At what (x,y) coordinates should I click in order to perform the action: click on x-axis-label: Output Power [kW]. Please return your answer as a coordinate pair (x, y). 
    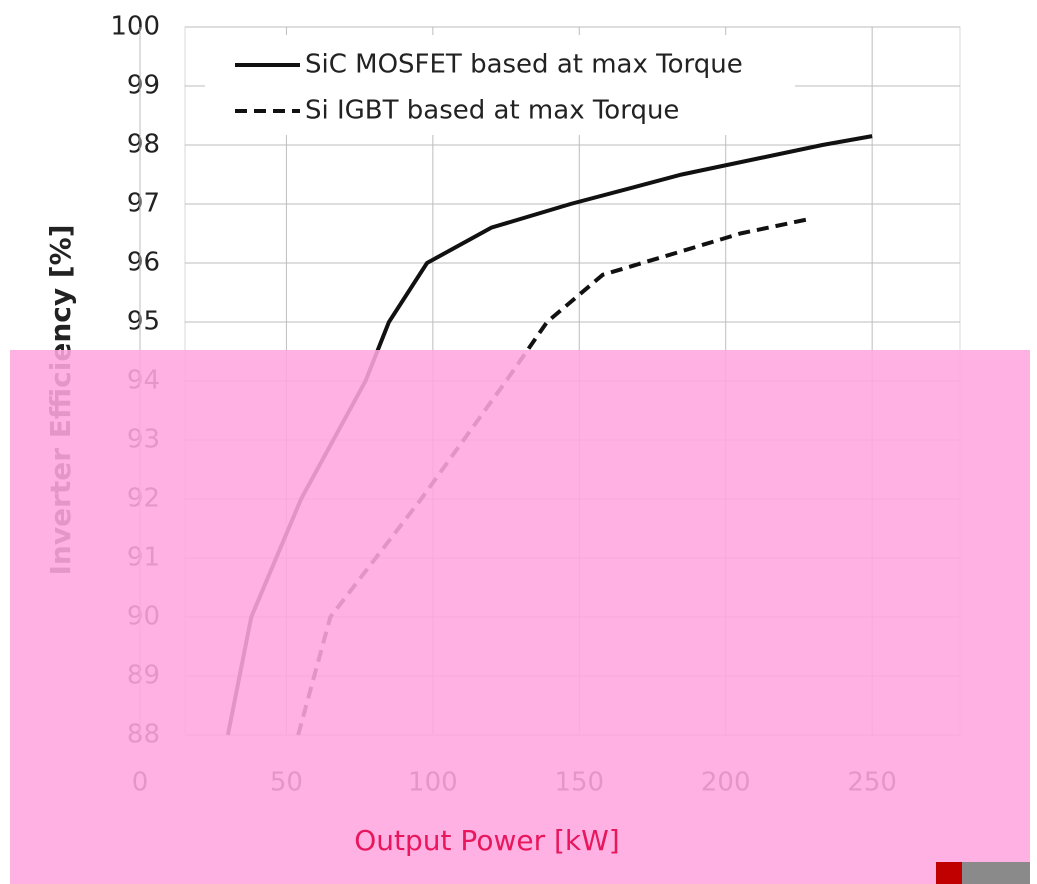
    Looking at the image, I should click on (486, 840).